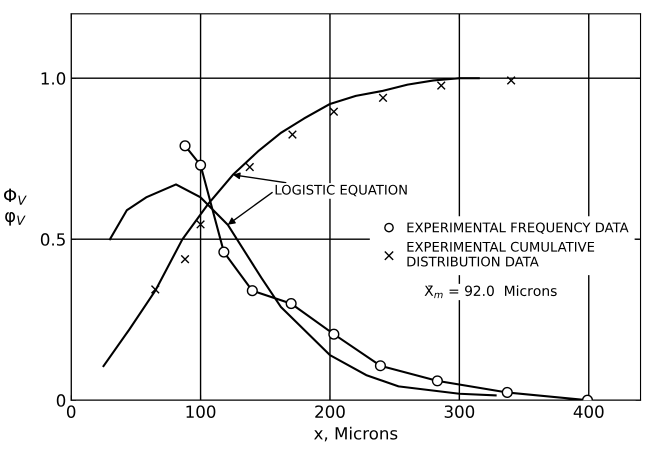  I want to click on x-tick-label: 200, so click(330, 411).